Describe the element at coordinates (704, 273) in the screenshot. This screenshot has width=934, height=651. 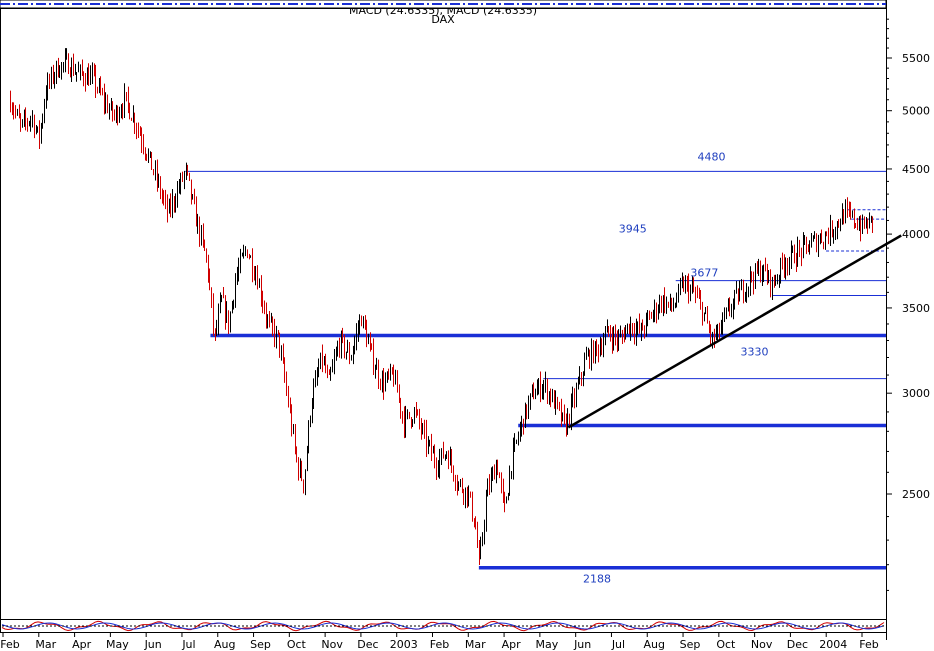
I see `level-label-3677: 3677` at that location.